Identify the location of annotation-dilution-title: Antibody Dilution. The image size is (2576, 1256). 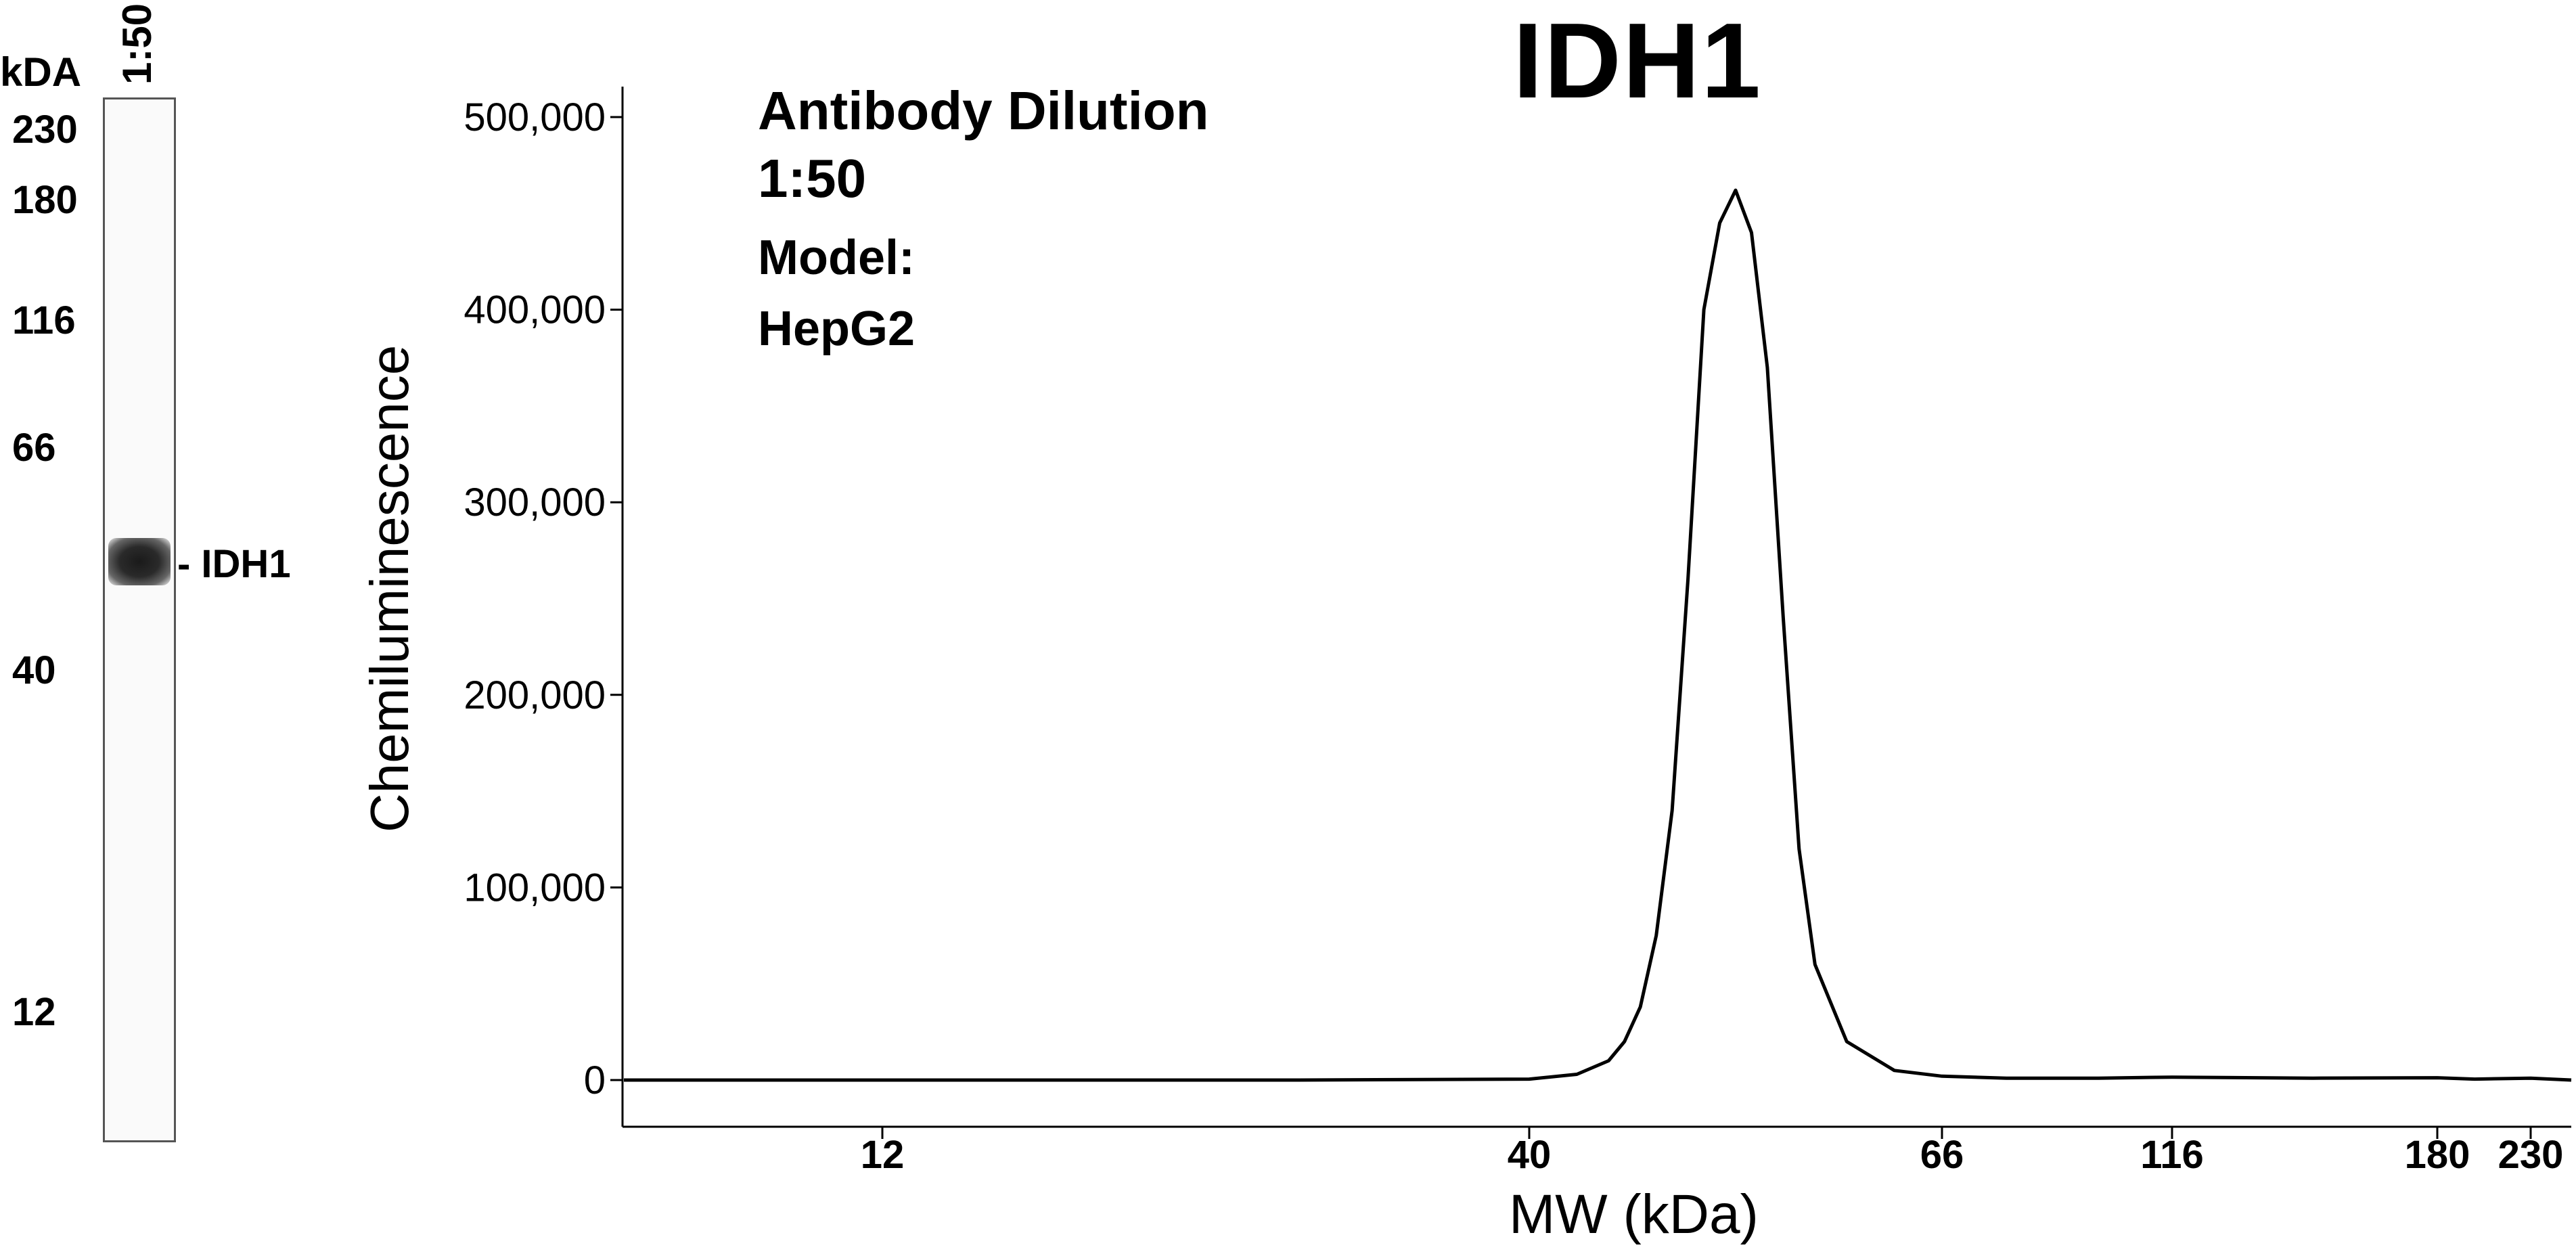
(984, 111).